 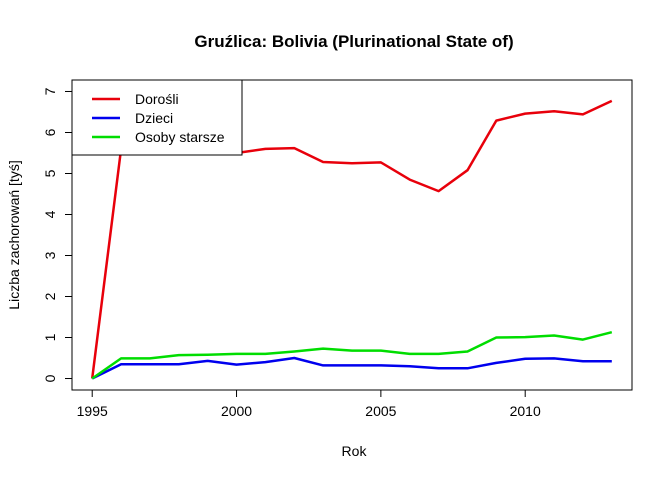 What do you see at coordinates (355, 451) in the screenshot?
I see `x-axis-label: Rok` at bounding box center [355, 451].